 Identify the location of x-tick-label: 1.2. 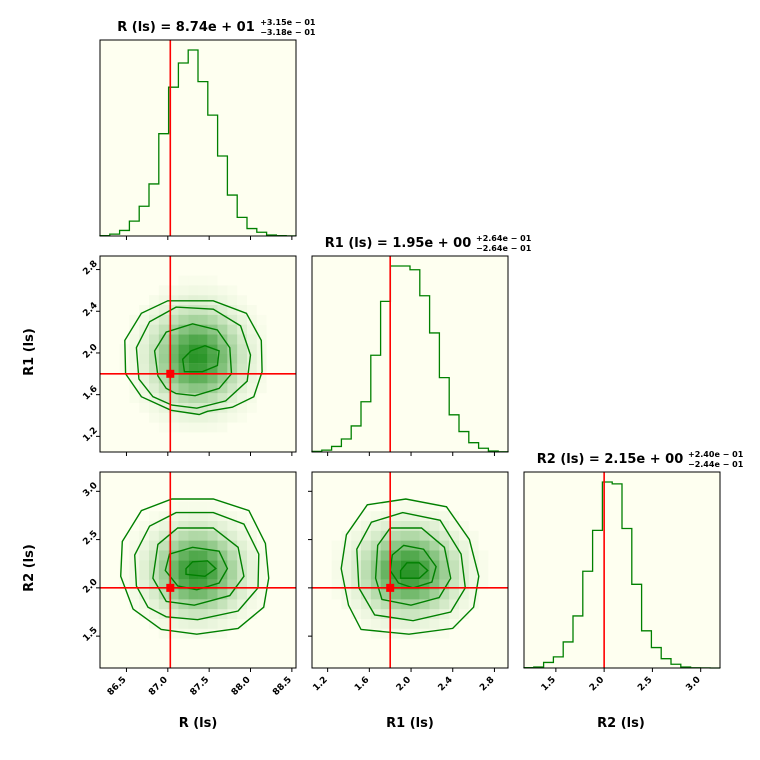
(320, 684).